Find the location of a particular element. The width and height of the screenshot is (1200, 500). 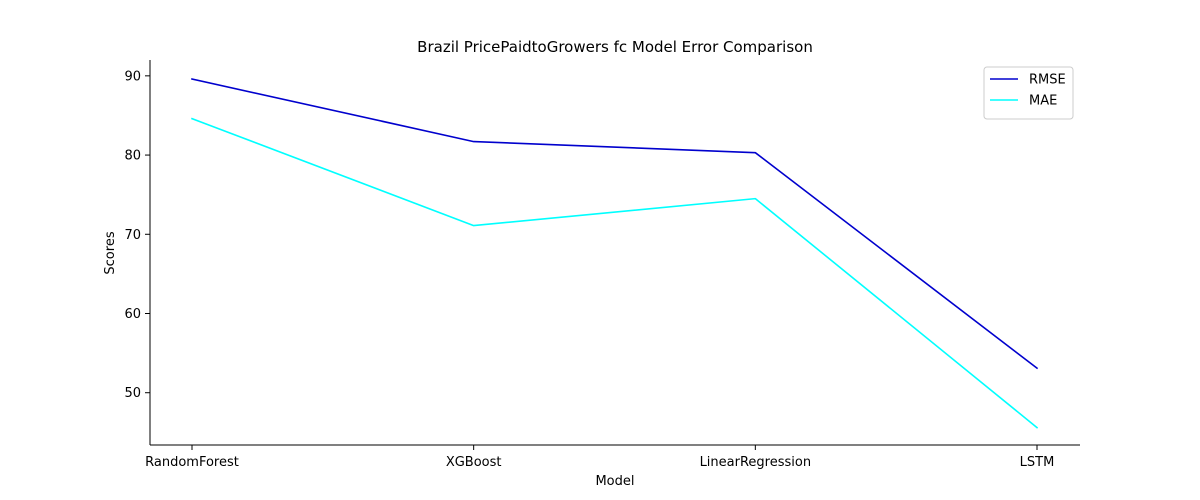

legend-box is located at coordinates (1028, 93).